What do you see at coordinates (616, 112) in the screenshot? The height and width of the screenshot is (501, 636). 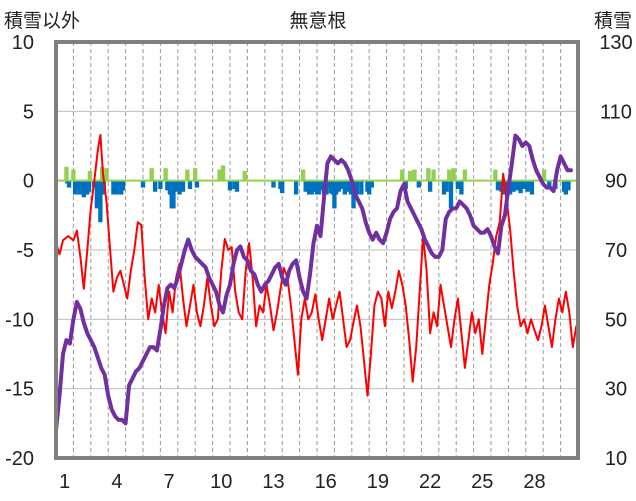 I see `right-tick-label: 110` at bounding box center [616, 112].